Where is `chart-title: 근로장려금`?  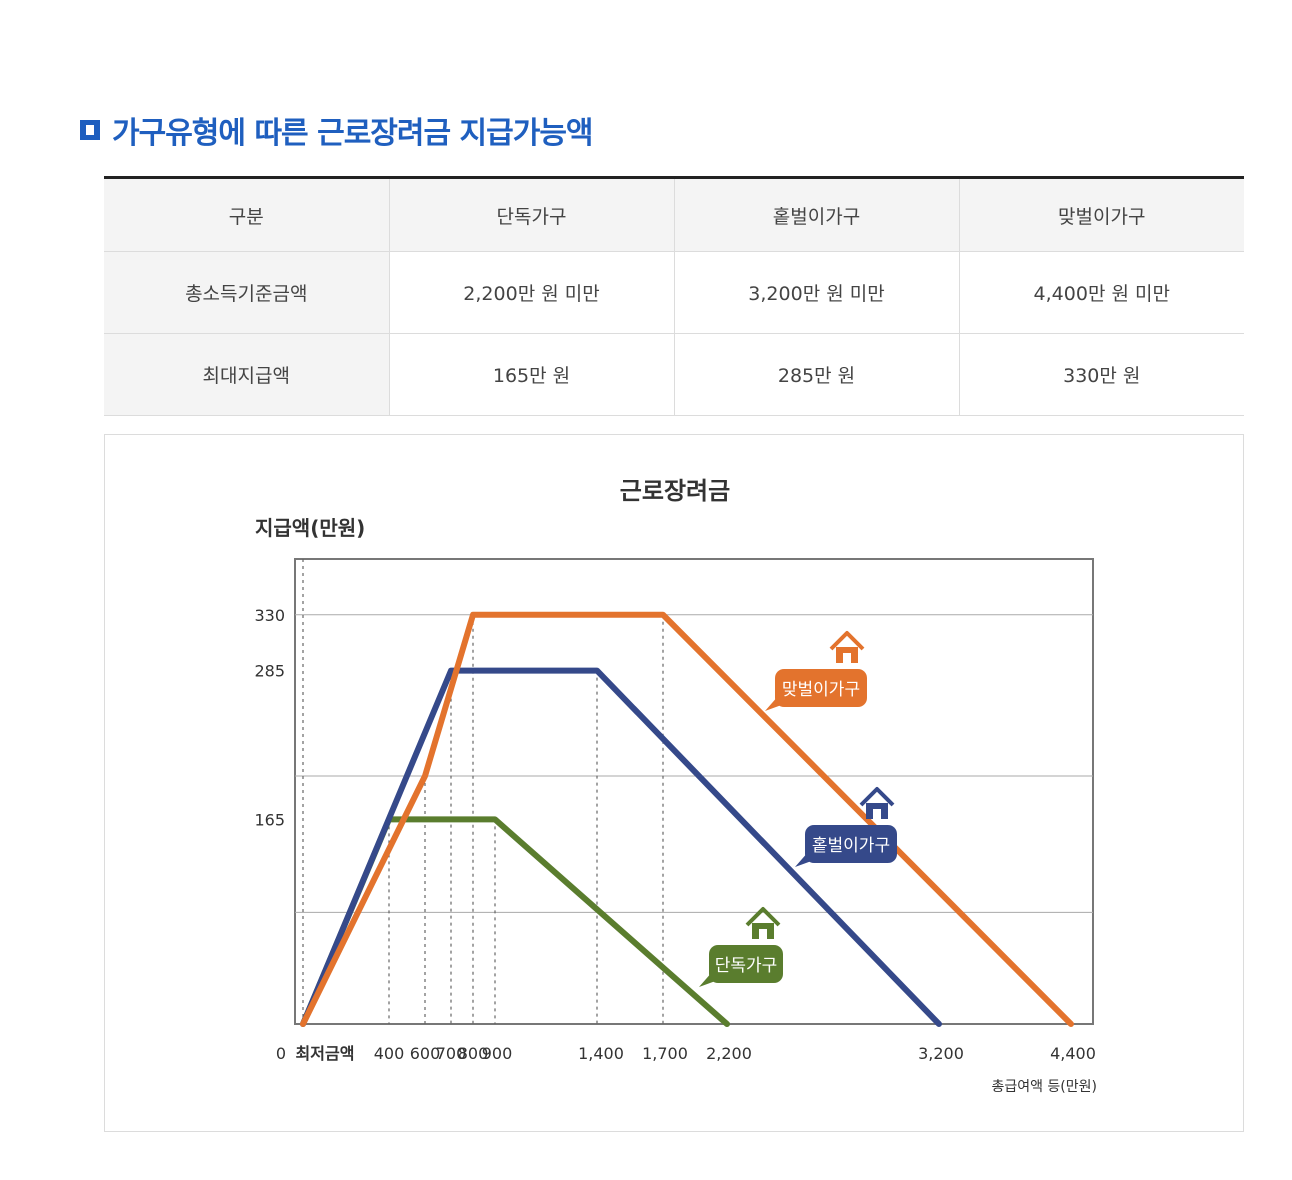
chart-title: 근로장려금 is located at coordinates (675, 491).